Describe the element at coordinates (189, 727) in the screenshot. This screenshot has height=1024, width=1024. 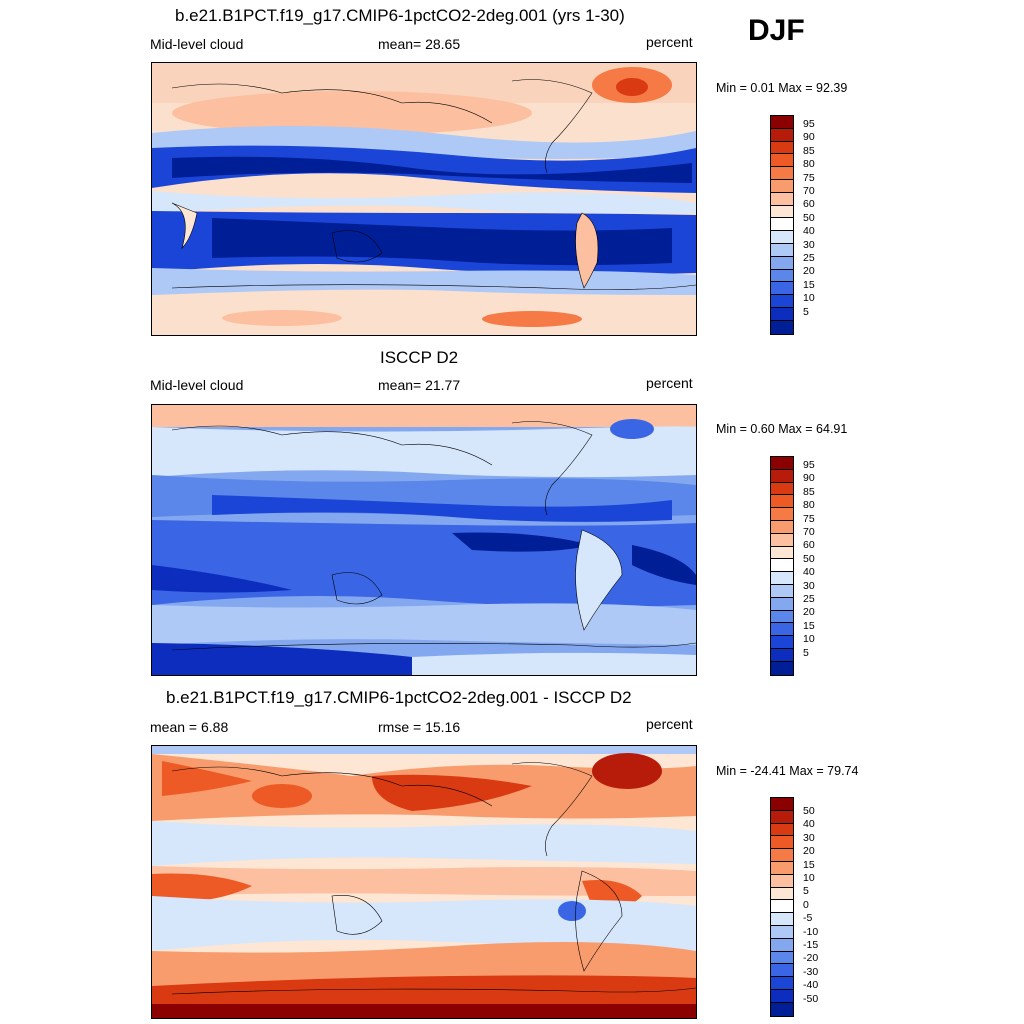
I see `panel-3-mean-label: mean = 6.88` at that location.